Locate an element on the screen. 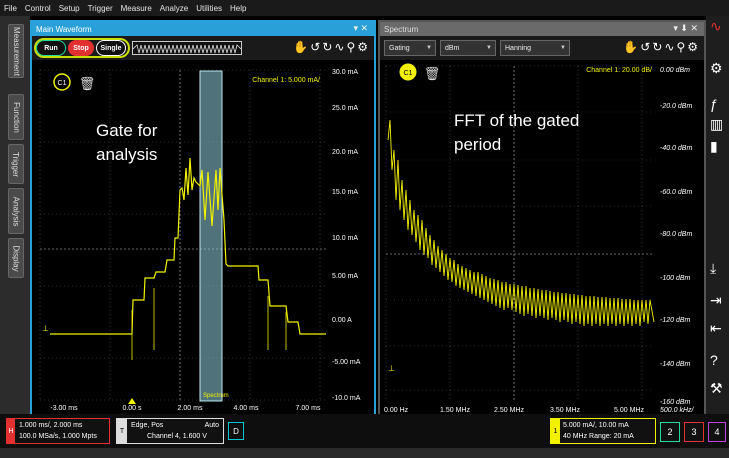  menu-setup: Setup is located at coordinates (69, 8).